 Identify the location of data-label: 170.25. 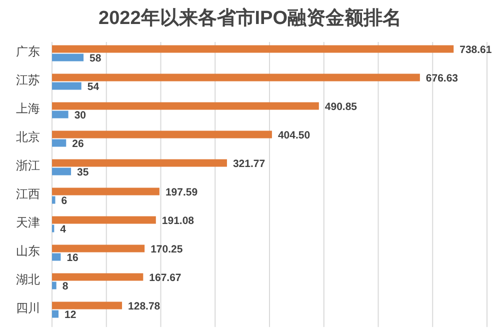
(166, 250).